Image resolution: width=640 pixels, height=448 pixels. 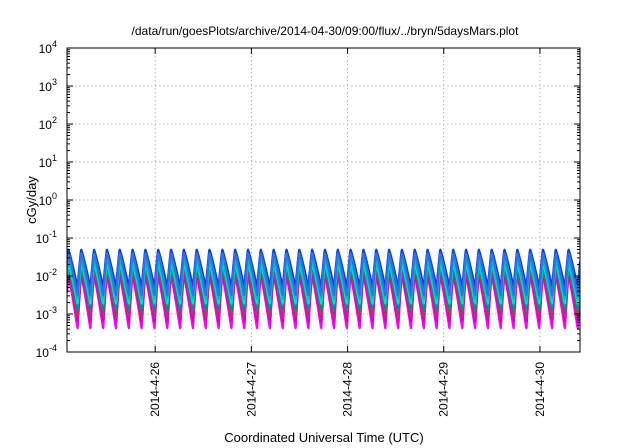 What do you see at coordinates (444, 389) in the screenshot?
I see `x-tick-label: 2014-4-29` at bounding box center [444, 389].